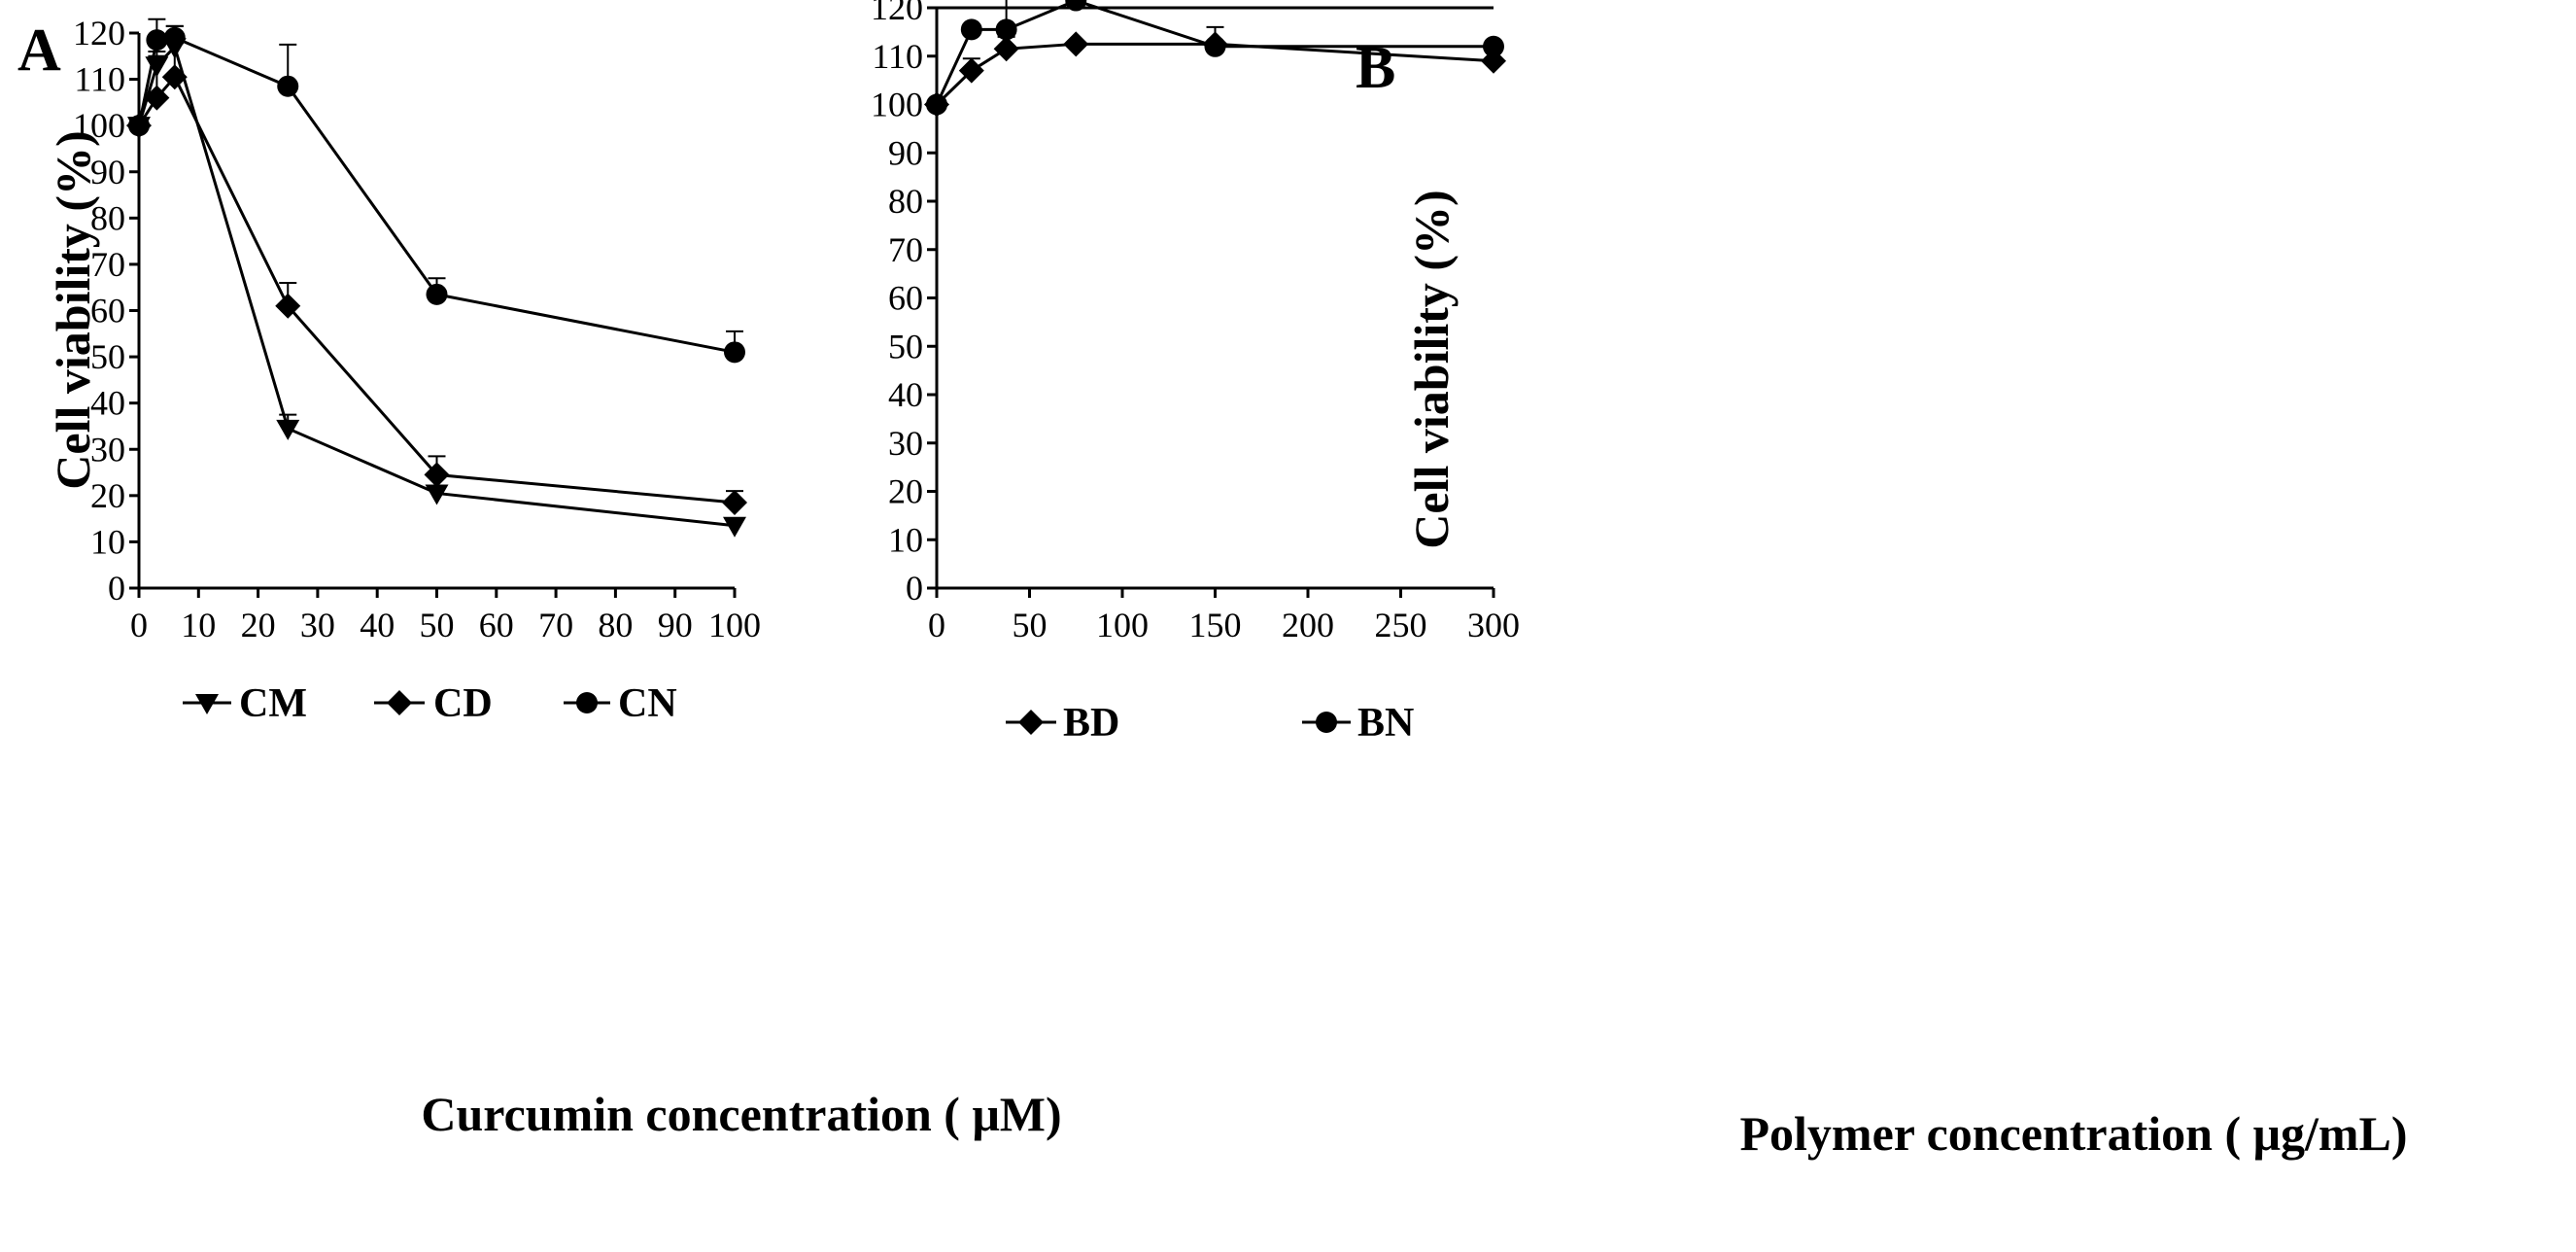  What do you see at coordinates (107, 495) in the screenshot?
I see `chart-a-y-tick-label-20: 20` at bounding box center [107, 495].